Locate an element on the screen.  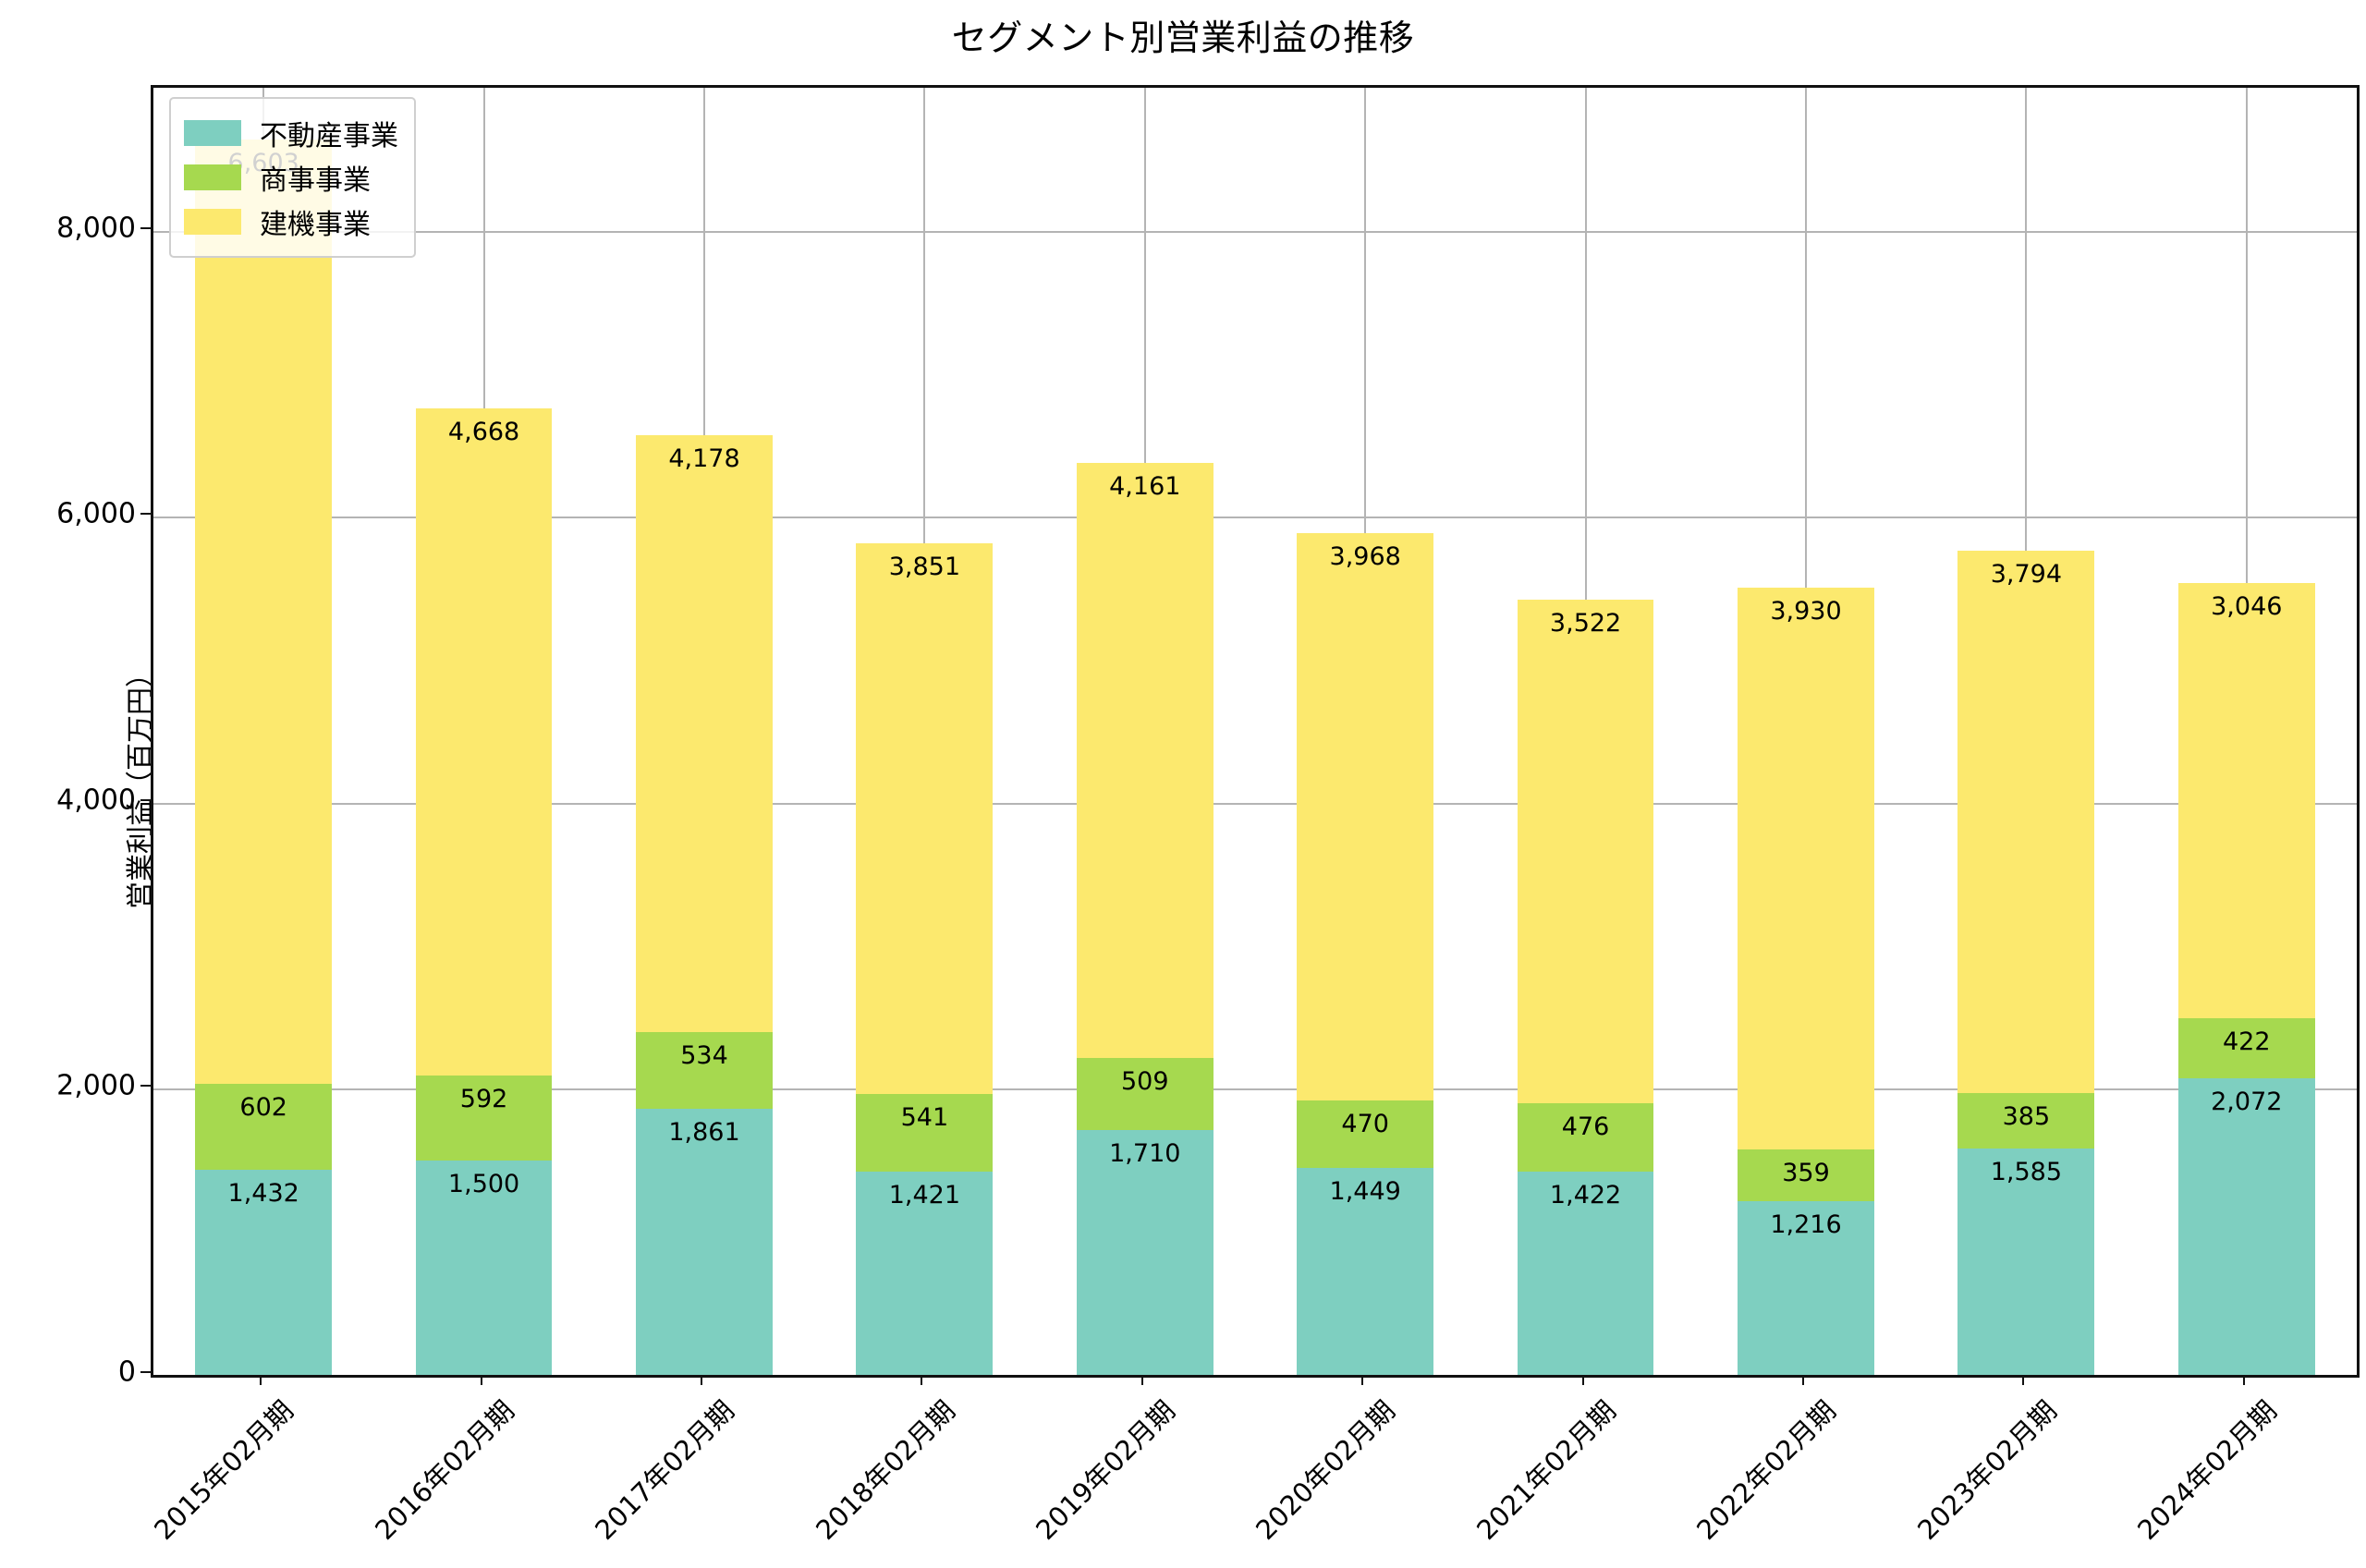
bar-group: 2,072 422 3,046 is located at coordinates (2246, 731).